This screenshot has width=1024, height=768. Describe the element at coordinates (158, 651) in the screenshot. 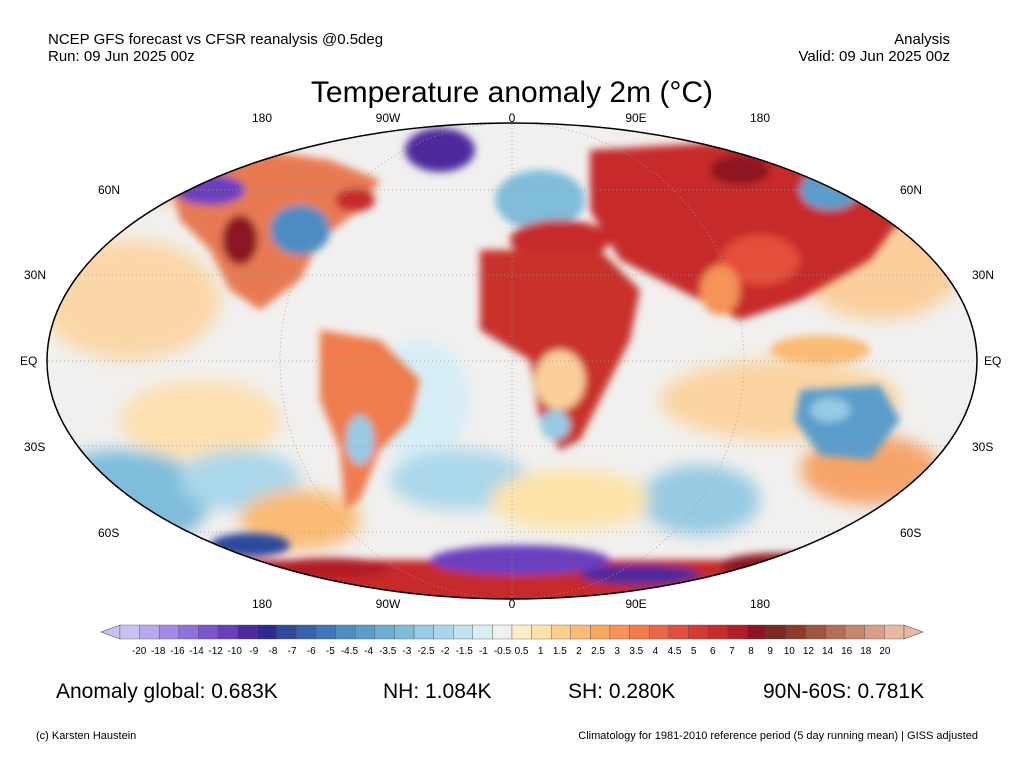

I see `colorbar-tick-label: -18` at that location.